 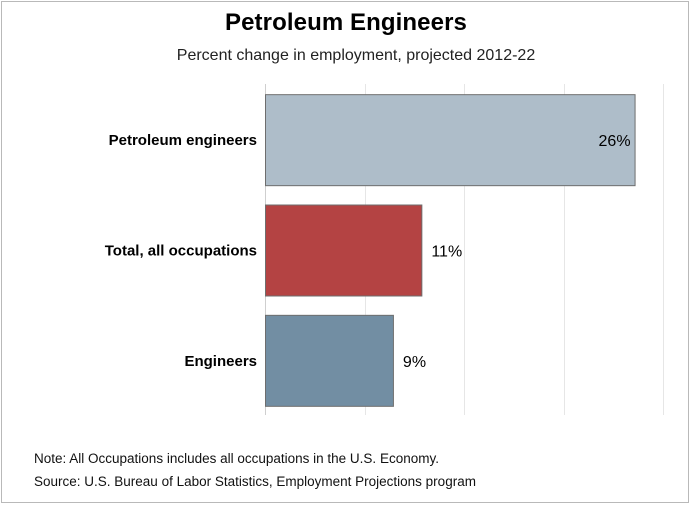 What do you see at coordinates (414, 362) in the screenshot?
I see `data-label: 9%` at bounding box center [414, 362].